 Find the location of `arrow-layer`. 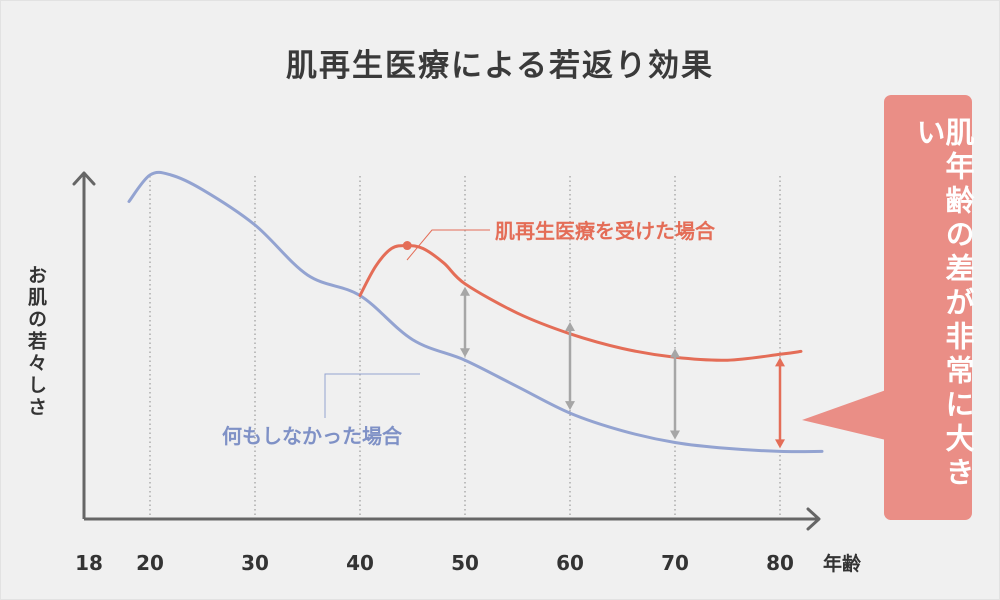

arrow-layer is located at coordinates (622, 367).